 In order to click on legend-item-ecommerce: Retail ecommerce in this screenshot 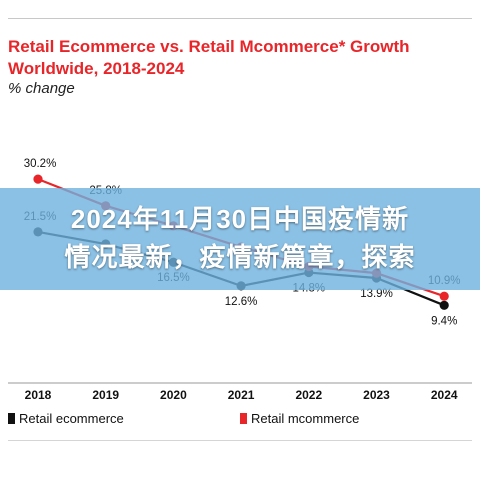, I will do `click(66, 418)`.